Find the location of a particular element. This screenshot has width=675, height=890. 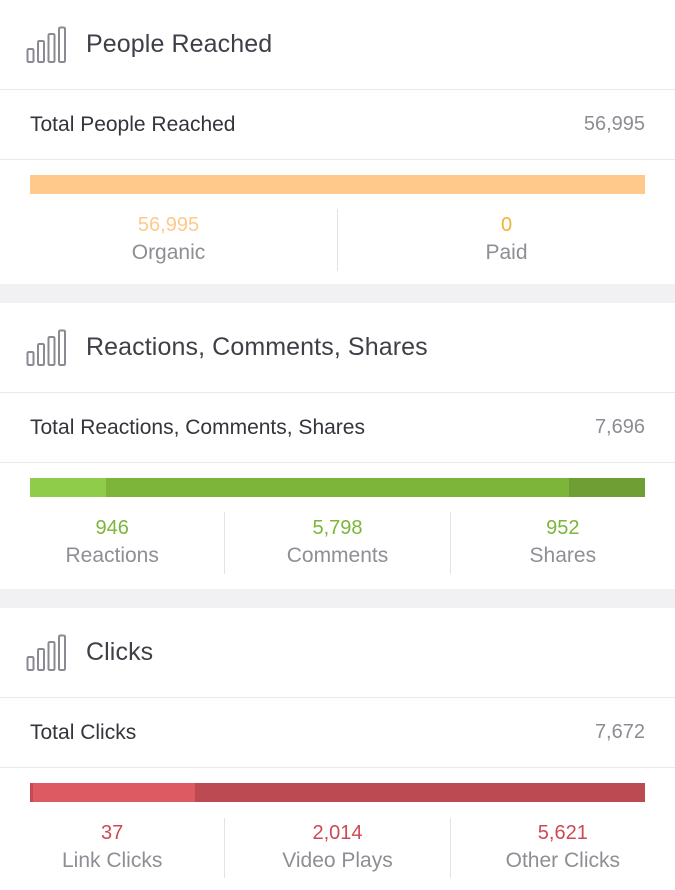

stat-value: 2,014 is located at coordinates (337, 833).